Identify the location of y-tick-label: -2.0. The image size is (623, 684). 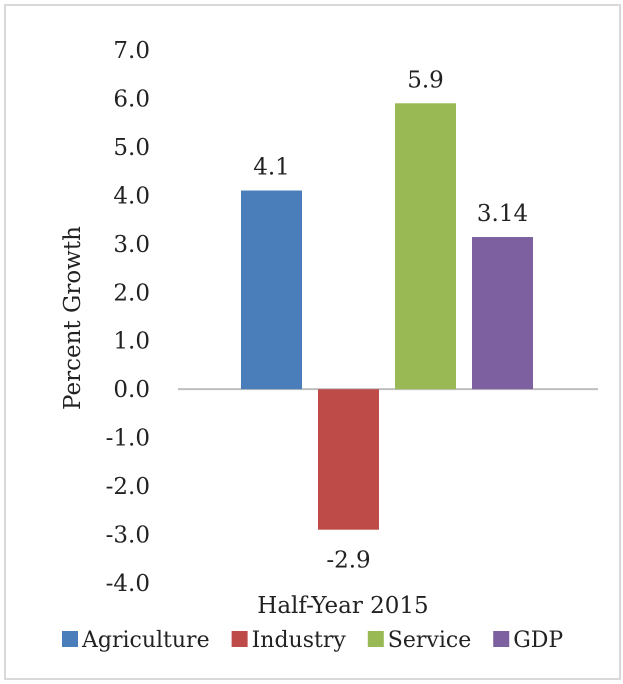
(128, 487).